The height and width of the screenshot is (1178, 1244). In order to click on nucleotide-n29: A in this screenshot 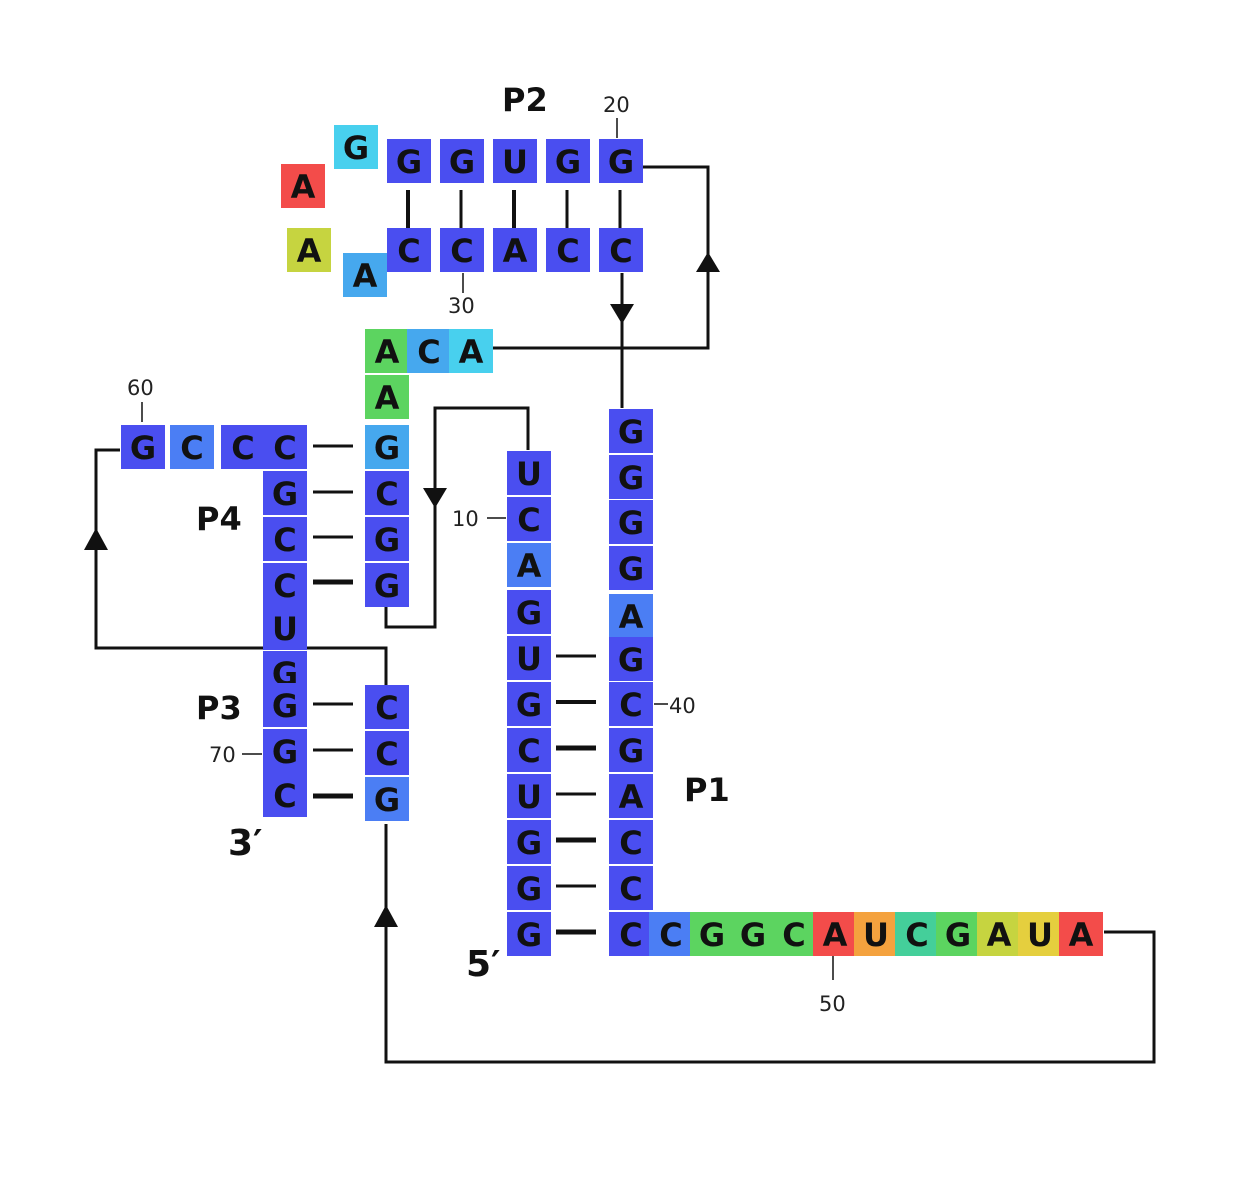, I will do `click(387, 351)`.